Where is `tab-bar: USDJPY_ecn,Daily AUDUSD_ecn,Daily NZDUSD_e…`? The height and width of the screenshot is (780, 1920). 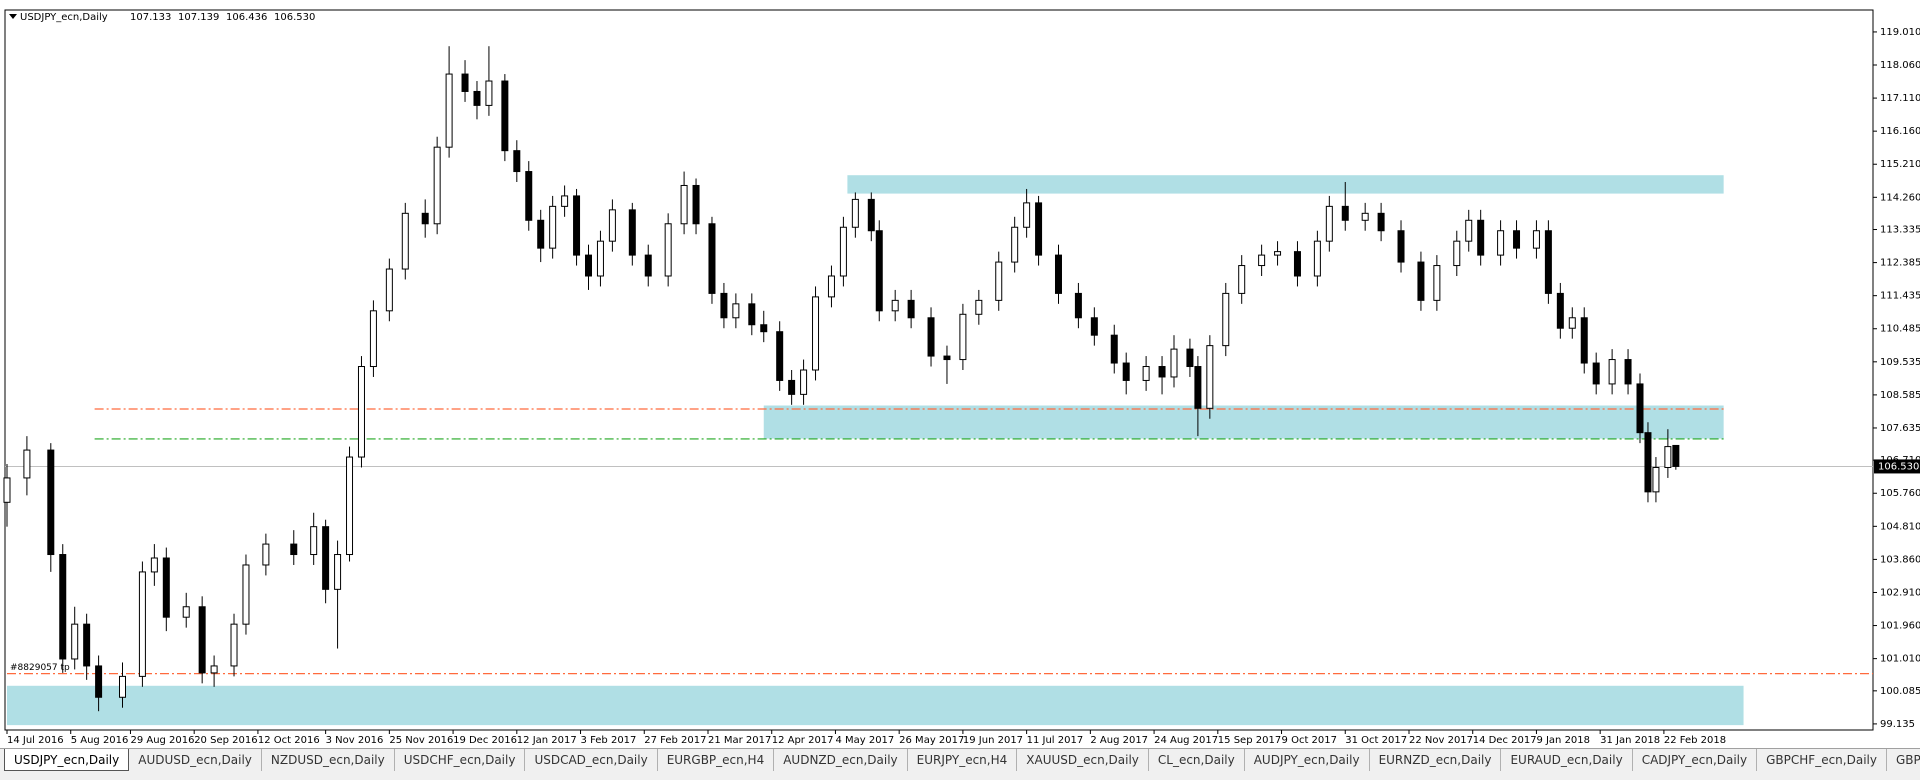
tab-bar: USDJPY_ecn,Daily AUDUSD_ecn,Daily NZDUSD_e… is located at coordinates (960, 764).